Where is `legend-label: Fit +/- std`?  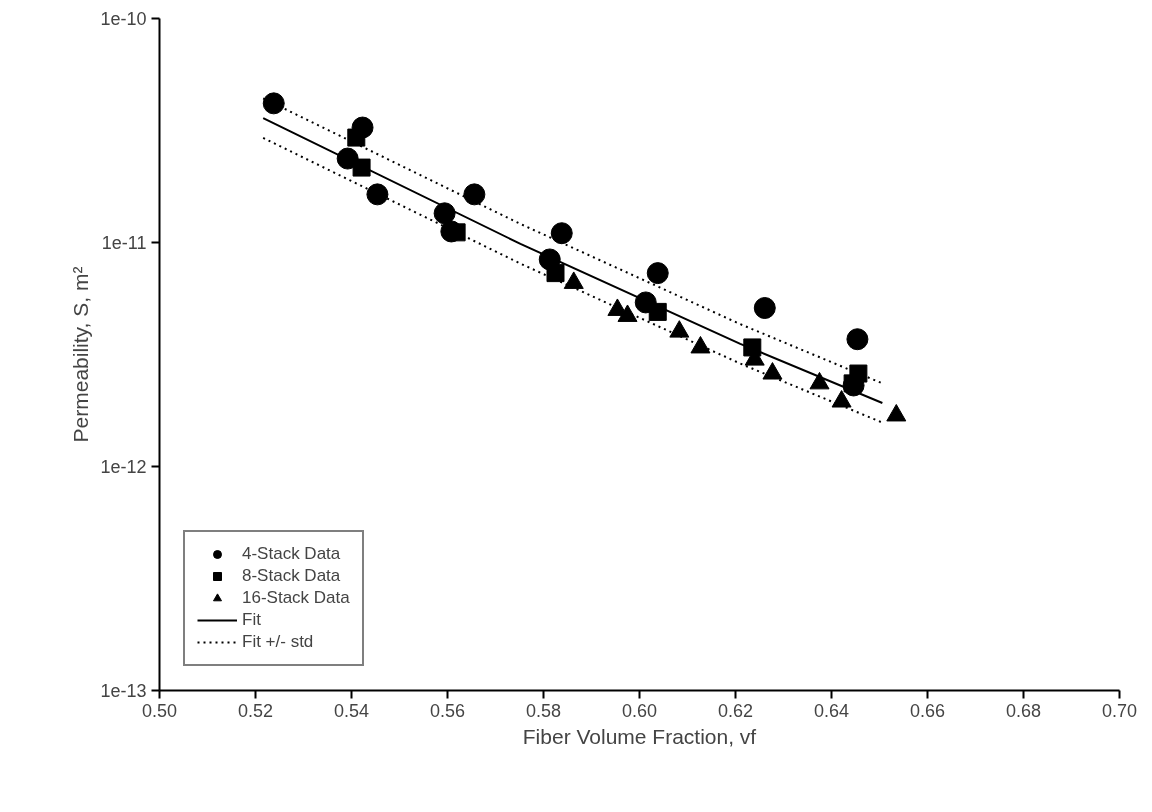
legend-label: Fit +/- std is located at coordinates (278, 642).